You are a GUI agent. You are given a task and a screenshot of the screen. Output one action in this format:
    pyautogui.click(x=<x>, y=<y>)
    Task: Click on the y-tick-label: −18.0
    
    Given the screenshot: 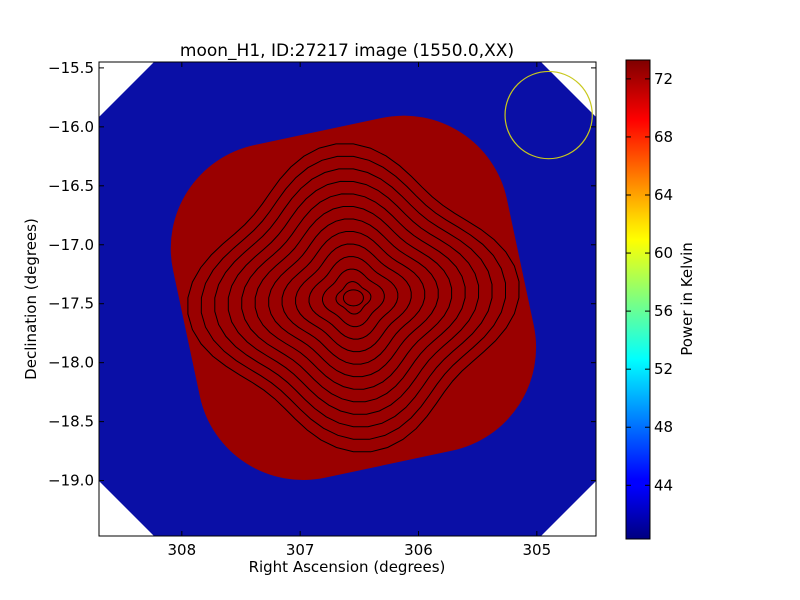 What is the action you would take?
    pyautogui.click(x=71, y=363)
    